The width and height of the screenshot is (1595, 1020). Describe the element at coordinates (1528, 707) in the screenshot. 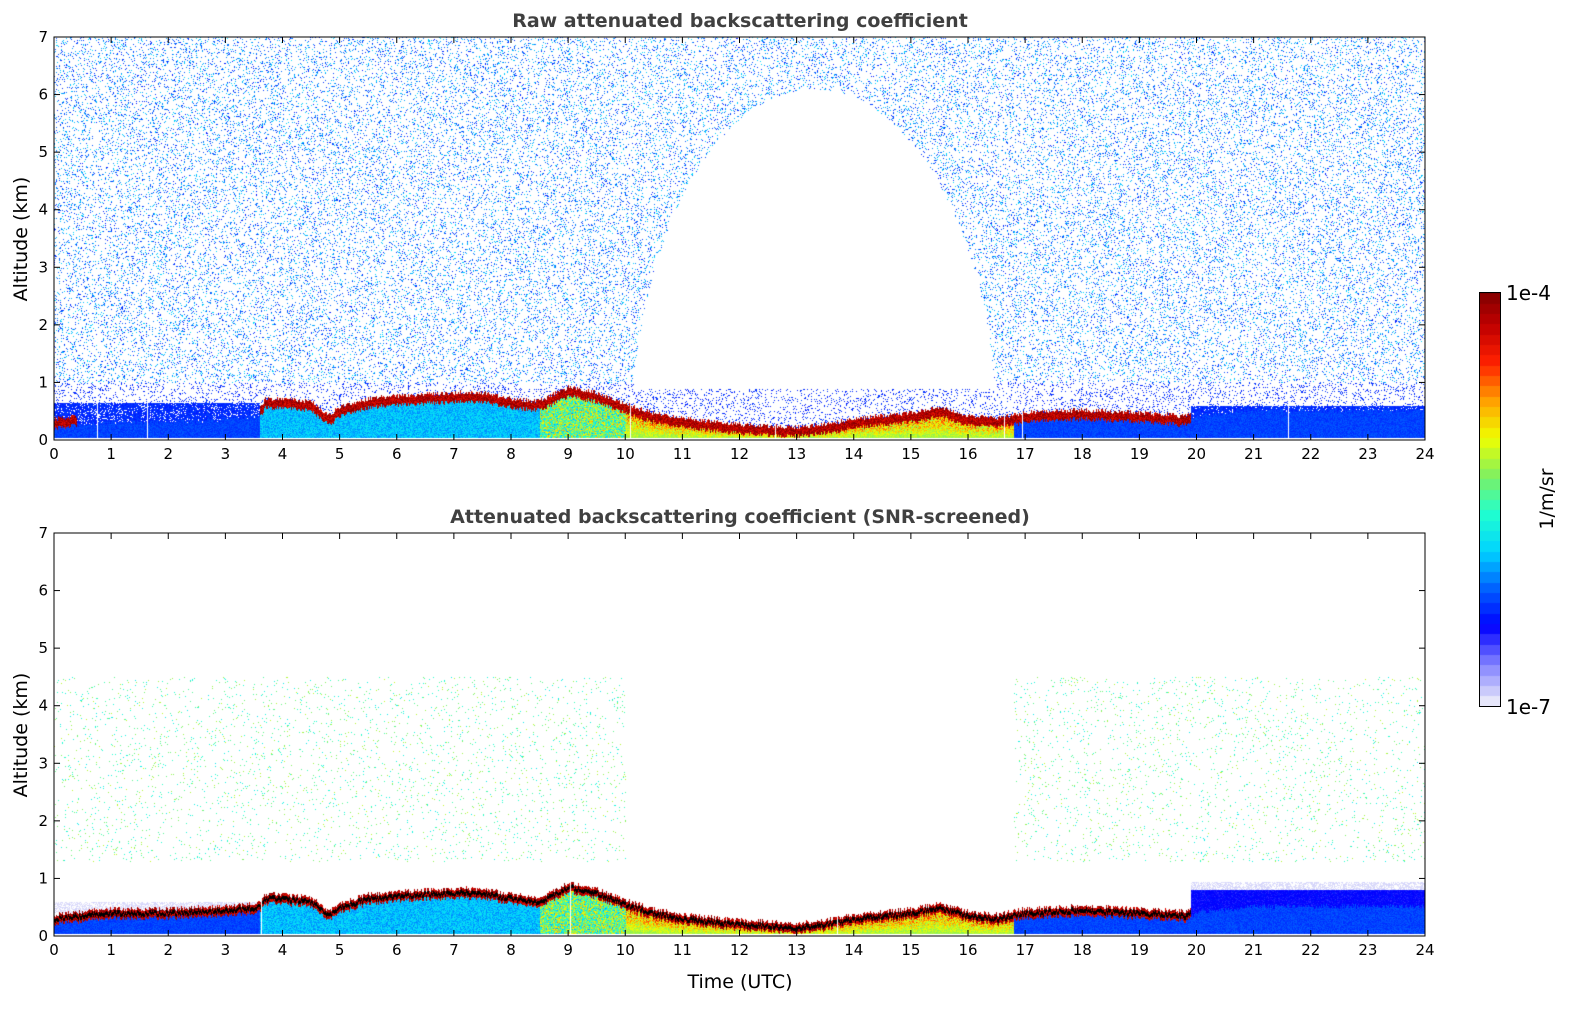

I see `colorbar-min-label: 1e-7` at that location.